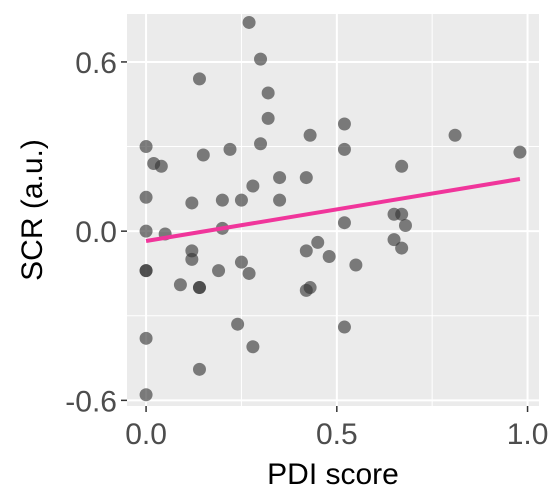 The height and width of the screenshot is (493, 548). I want to click on y-tick-label: 0.6, so click(96, 63).